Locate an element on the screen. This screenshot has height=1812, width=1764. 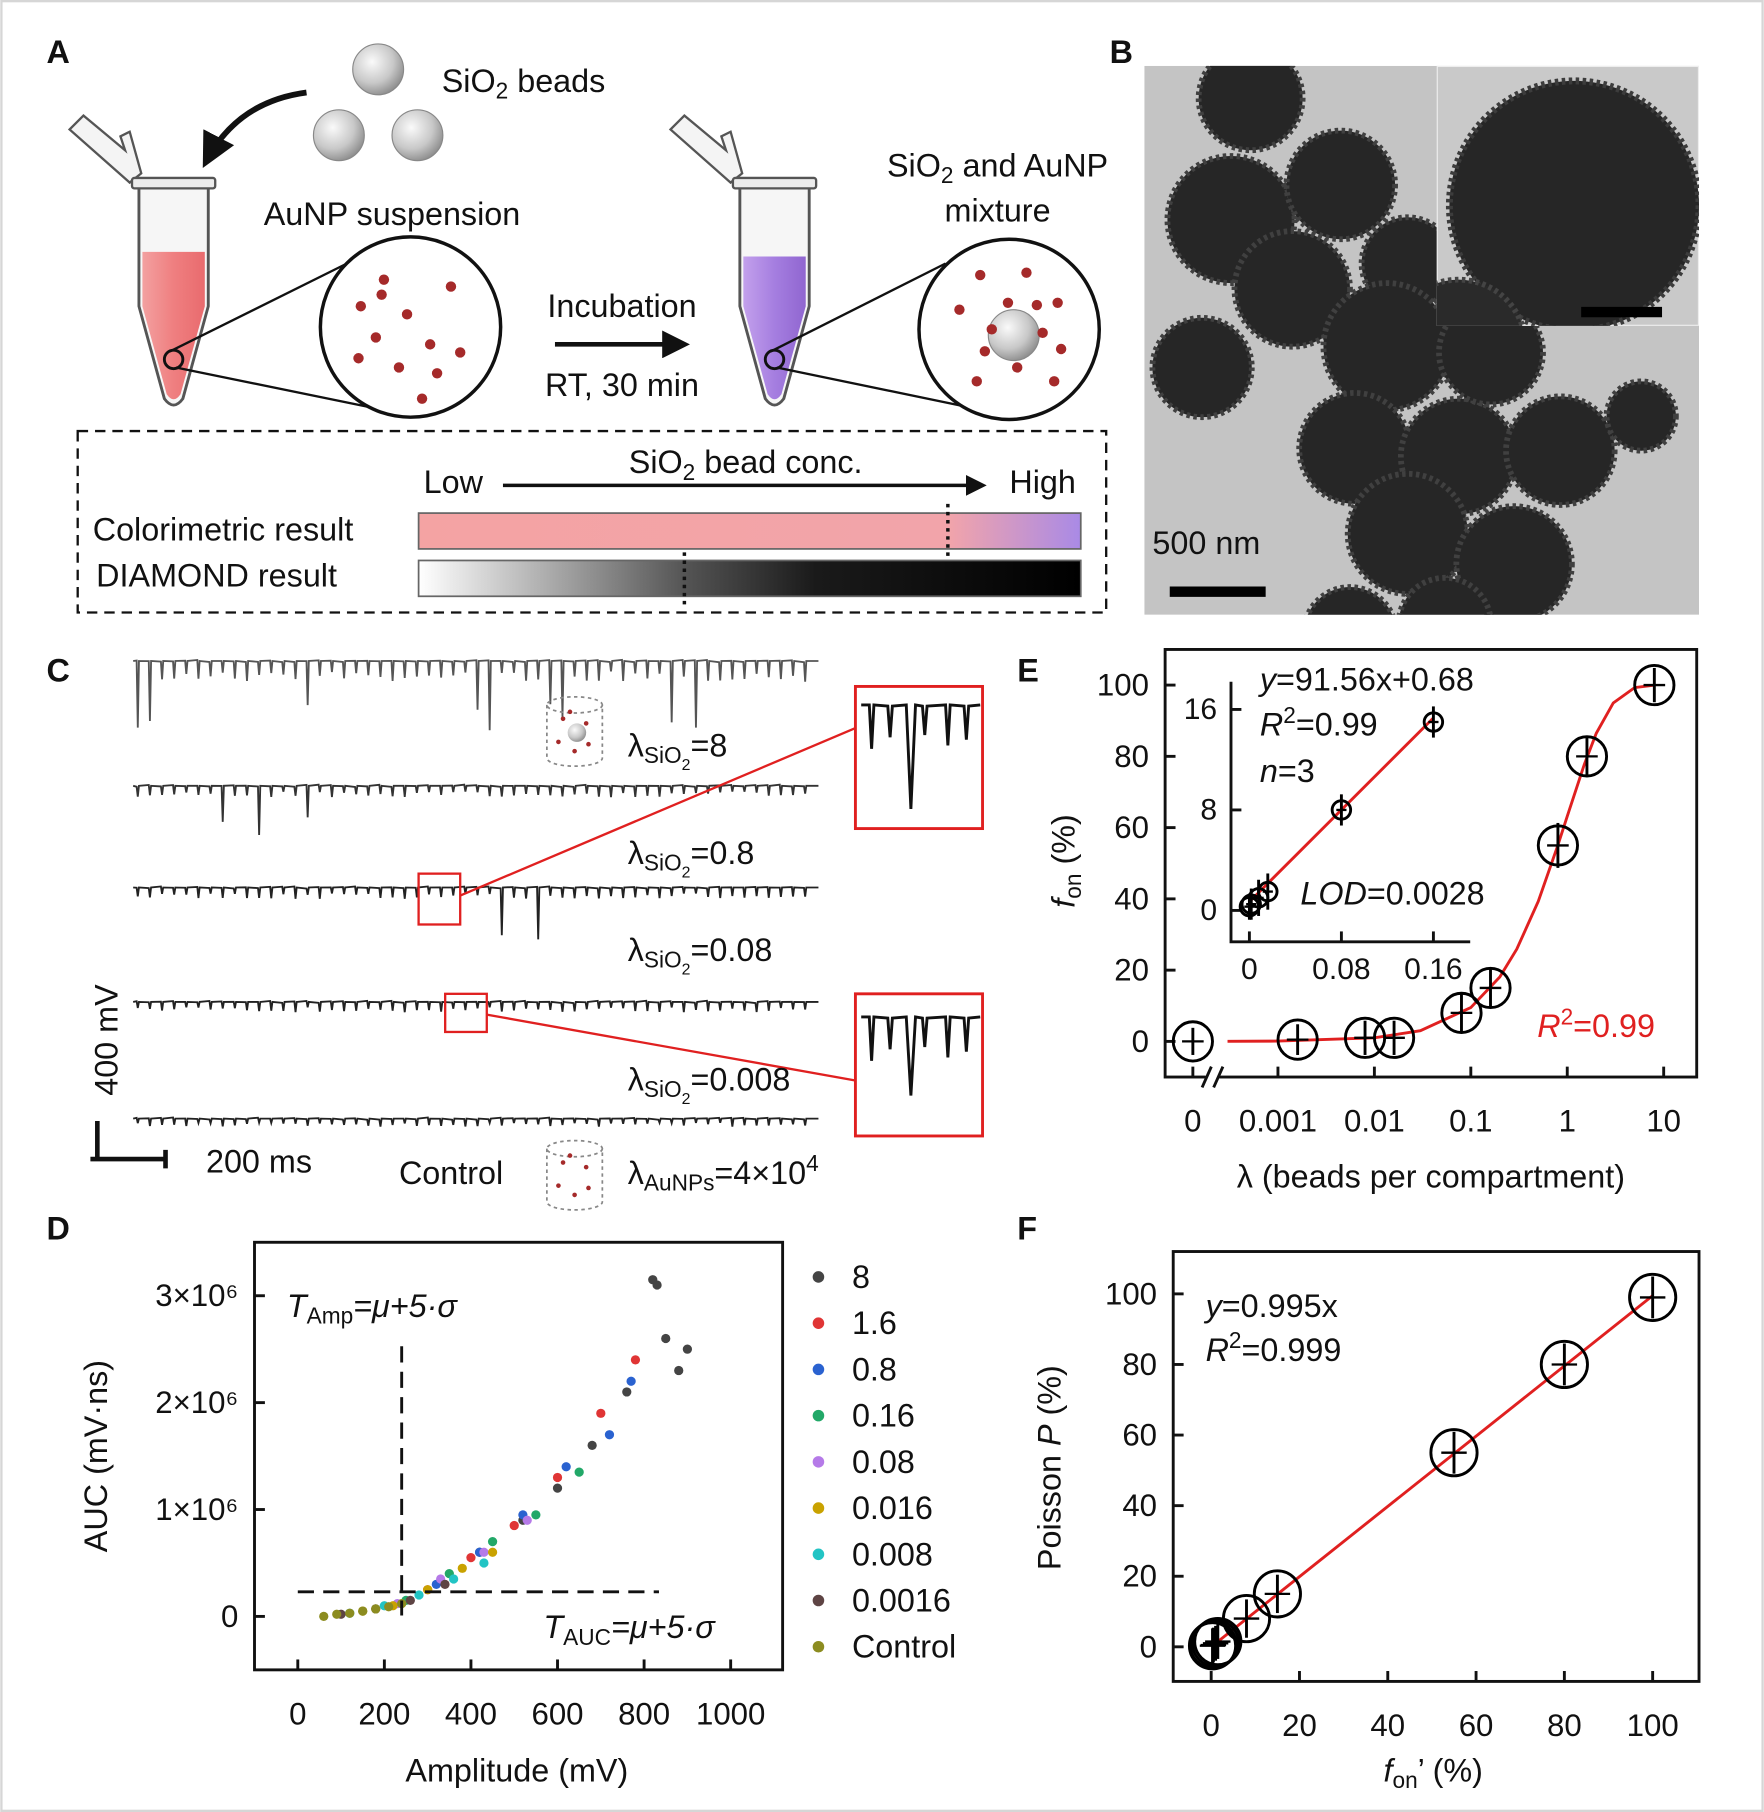
text-part: λ is located at coordinates (636, 745).